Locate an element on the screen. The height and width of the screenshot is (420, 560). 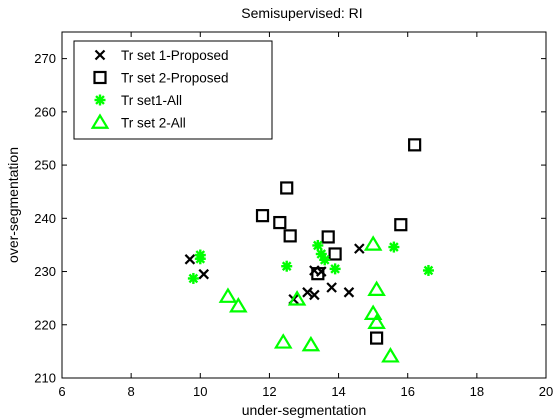
legend-box is located at coordinates (173, 90).